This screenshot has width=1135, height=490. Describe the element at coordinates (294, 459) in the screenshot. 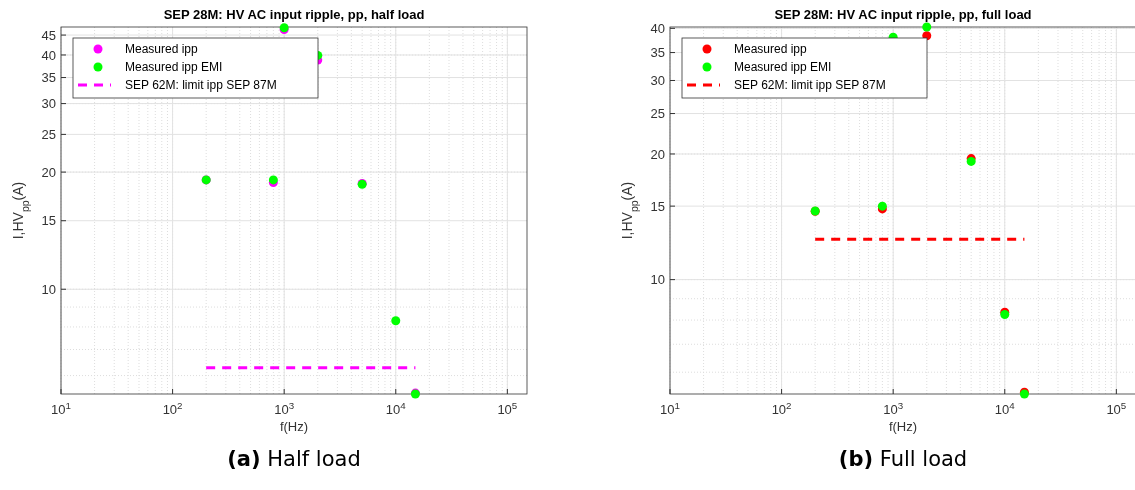

I see `text: (a) Half load` at that location.